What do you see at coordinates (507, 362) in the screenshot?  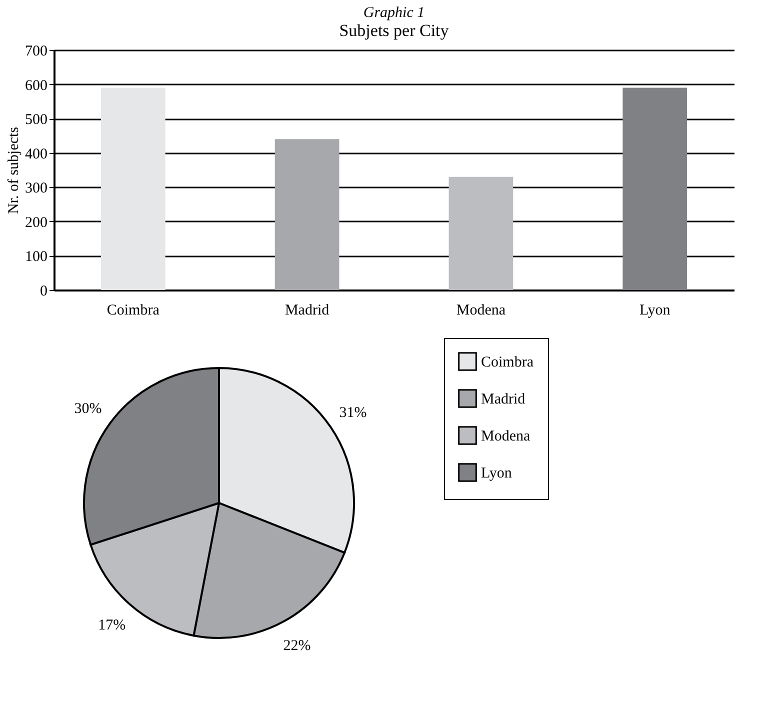 I see `legend-label: Coimbra` at bounding box center [507, 362].